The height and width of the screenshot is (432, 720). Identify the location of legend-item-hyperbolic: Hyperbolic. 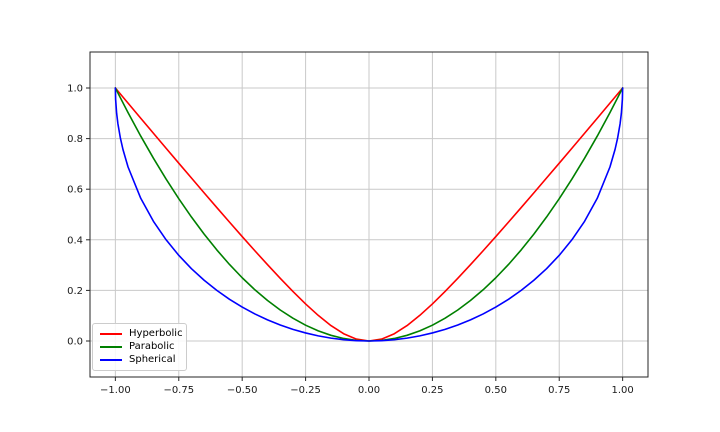
(141, 334).